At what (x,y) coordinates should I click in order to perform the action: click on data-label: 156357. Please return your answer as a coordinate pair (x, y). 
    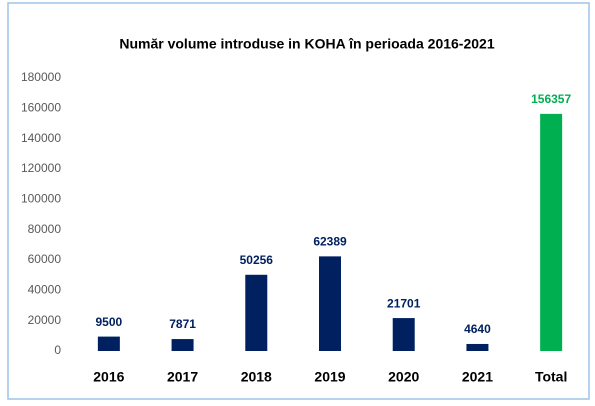
    Looking at the image, I should click on (551, 99).